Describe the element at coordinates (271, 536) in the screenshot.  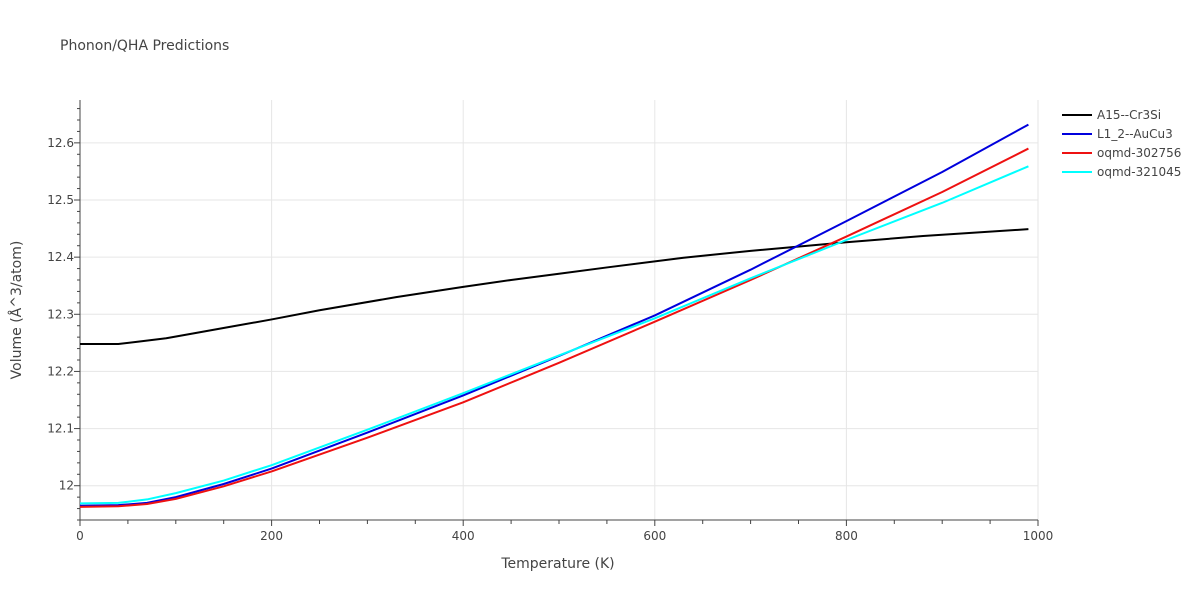
I see `x-tick-label: 200` at that location.